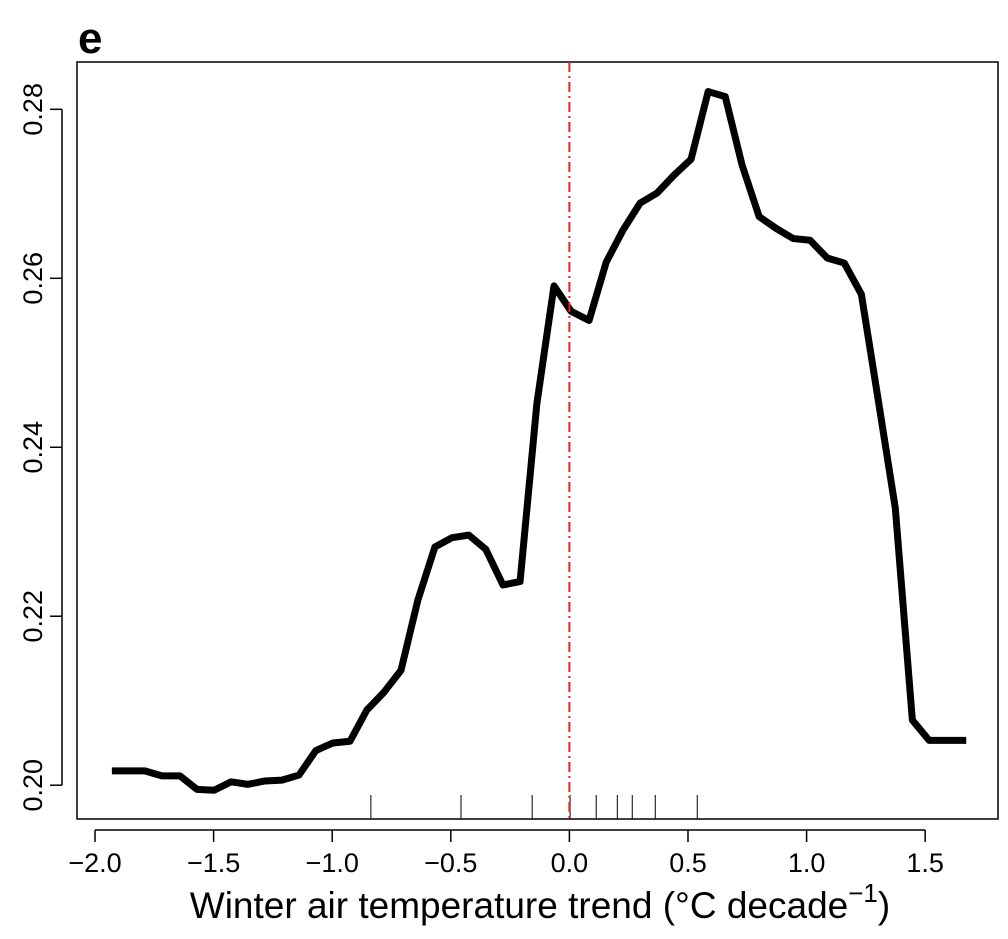  I want to click on x-tick-label: 1.5, so click(925, 863).